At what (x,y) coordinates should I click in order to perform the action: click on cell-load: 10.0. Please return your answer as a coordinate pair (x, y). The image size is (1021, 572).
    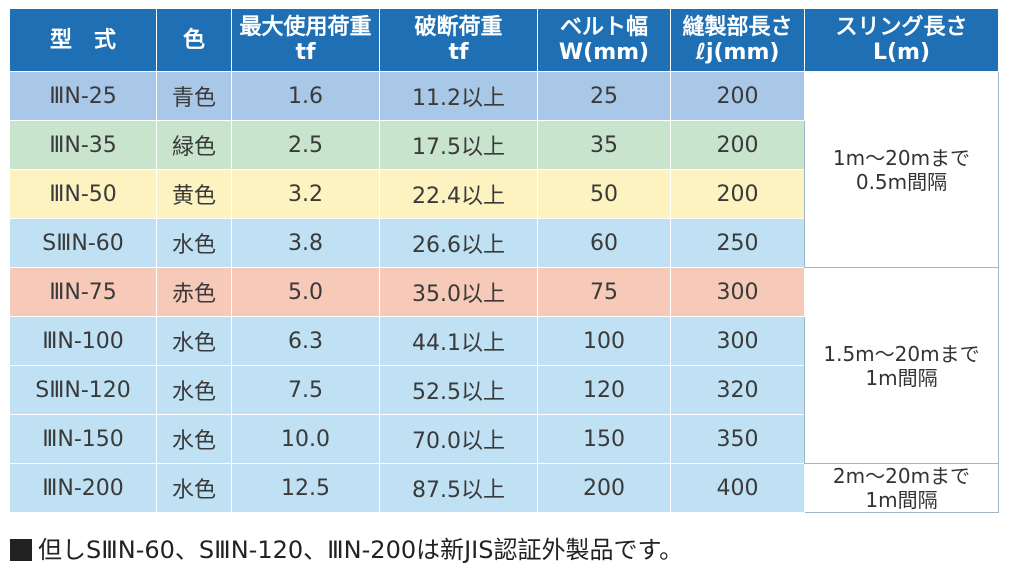
    Looking at the image, I should click on (305, 439).